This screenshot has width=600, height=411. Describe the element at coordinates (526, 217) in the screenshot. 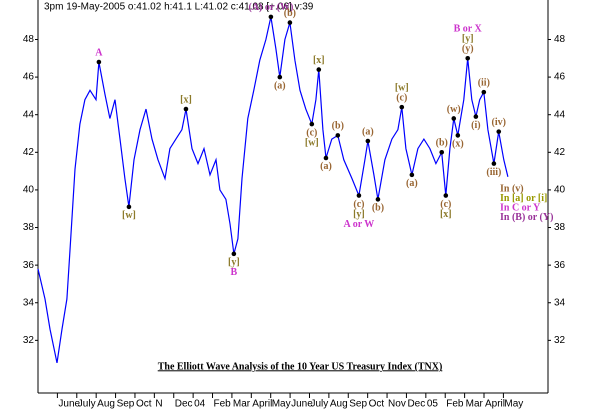

I see `note: In (B) or (Y)` at that location.